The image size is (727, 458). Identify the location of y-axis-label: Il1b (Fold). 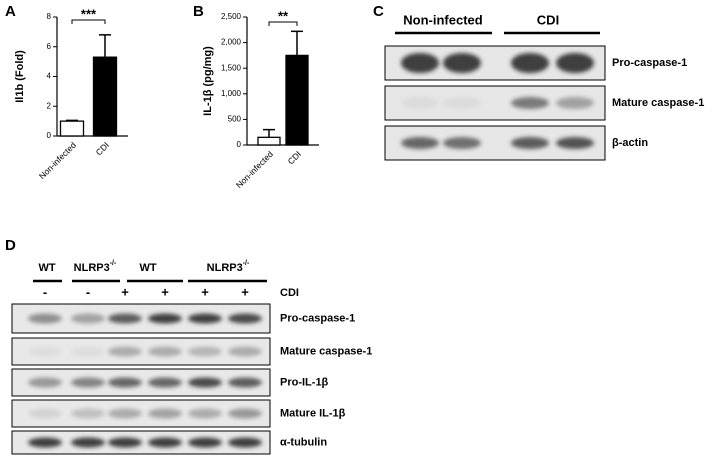
(20, 76).